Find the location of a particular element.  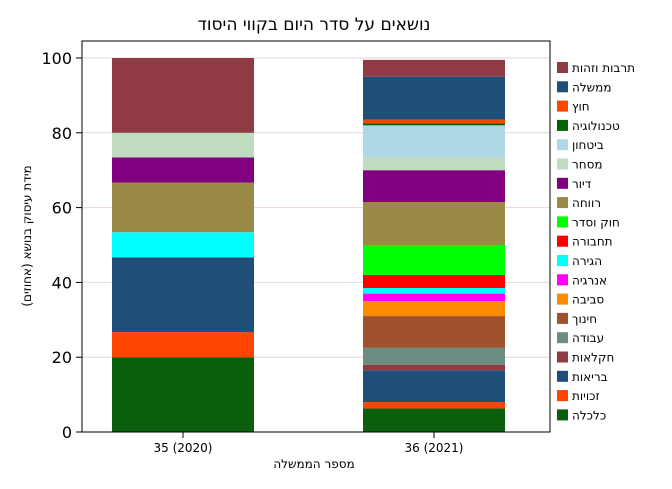

legend-label: מסחר is located at coordinates (587, 165).